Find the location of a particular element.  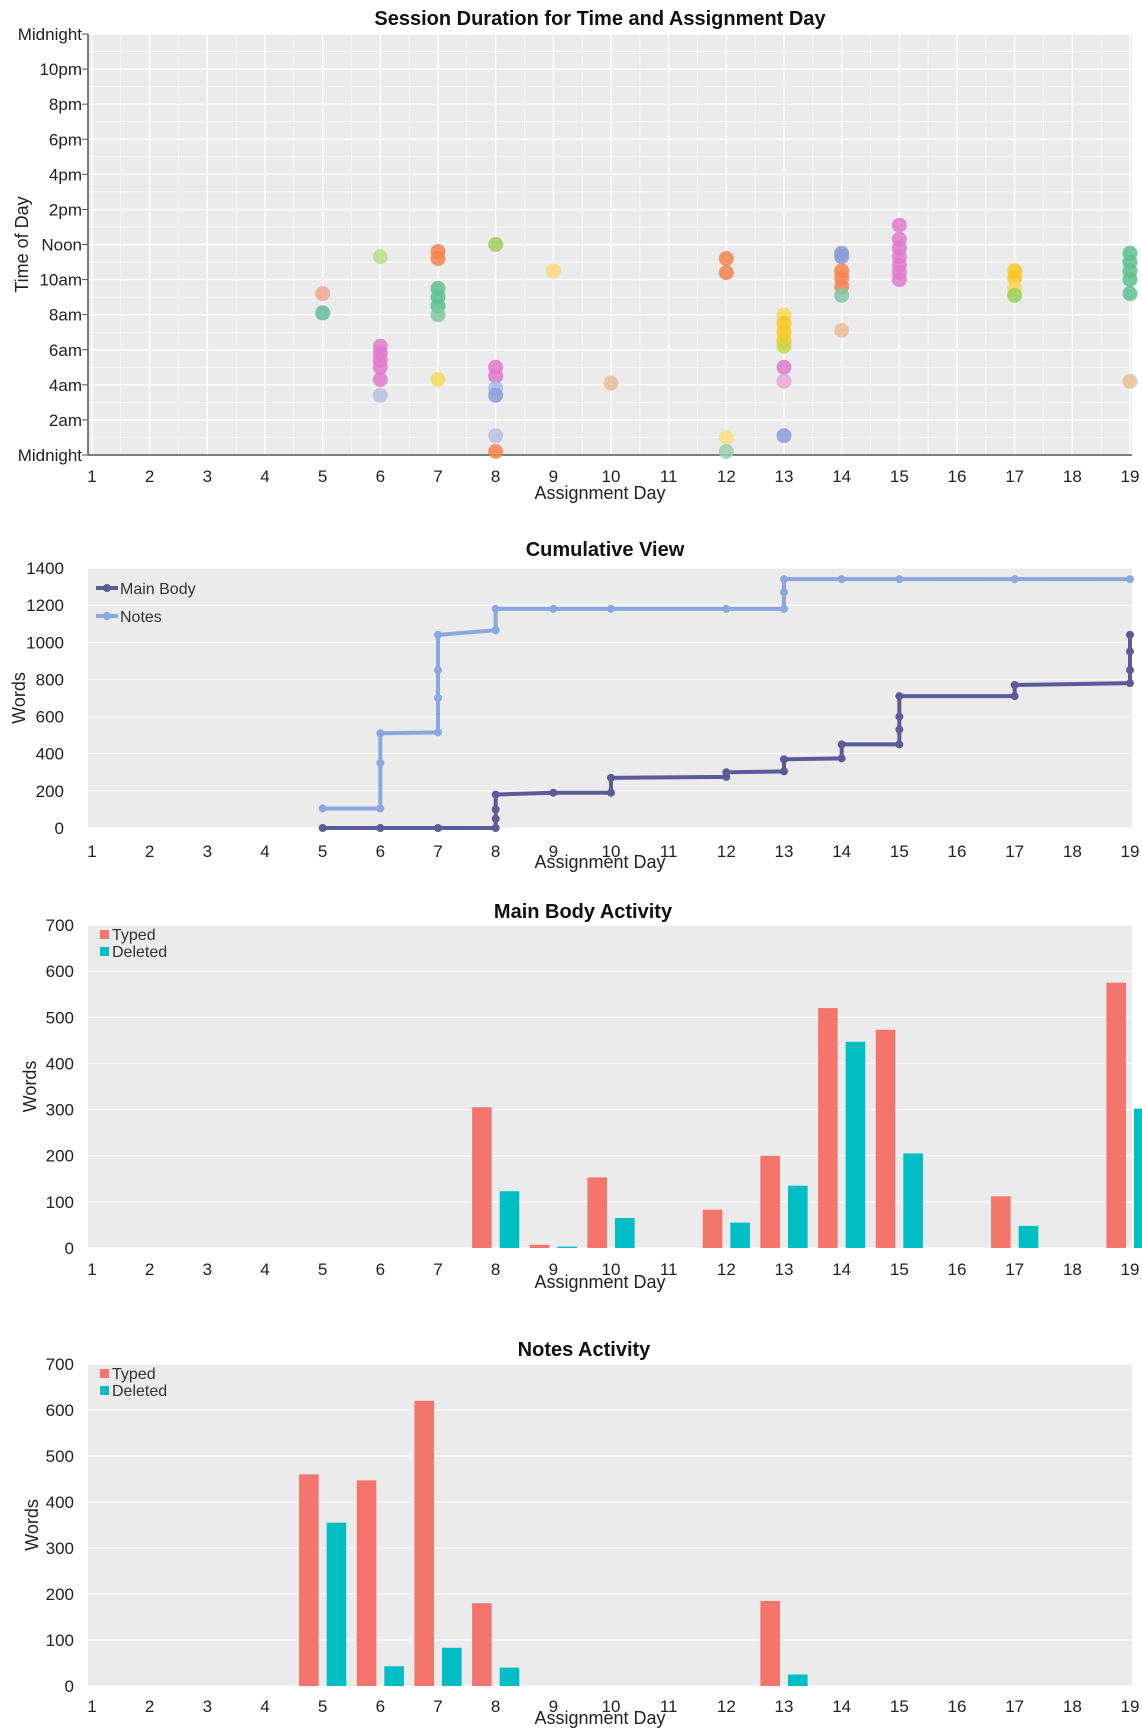

y-tick-label: 10am is located at coordinates (60, 280).